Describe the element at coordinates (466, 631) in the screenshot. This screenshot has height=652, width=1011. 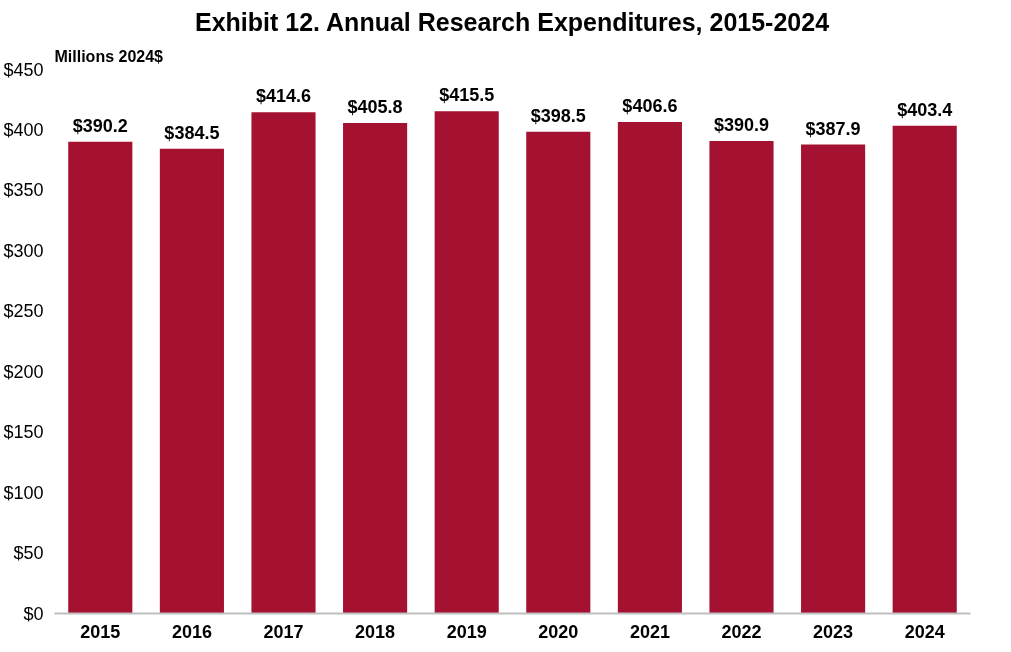
I see `x-tick-label: 2019` at that location.